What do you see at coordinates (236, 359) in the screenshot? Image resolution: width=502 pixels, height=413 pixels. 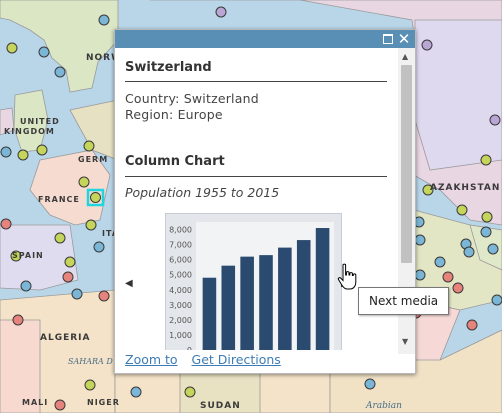 I see `get-directions-link: Get Directions` at bounding box center [236, 359].